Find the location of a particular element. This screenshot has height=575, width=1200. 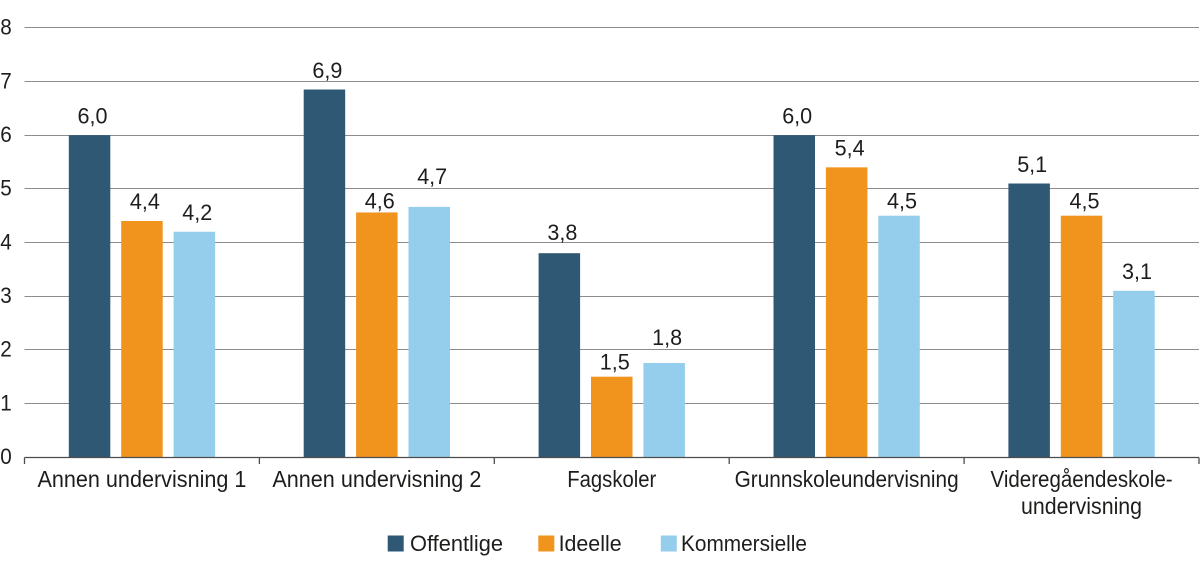

svg-text: 5 is located at coordinates (6, 188).